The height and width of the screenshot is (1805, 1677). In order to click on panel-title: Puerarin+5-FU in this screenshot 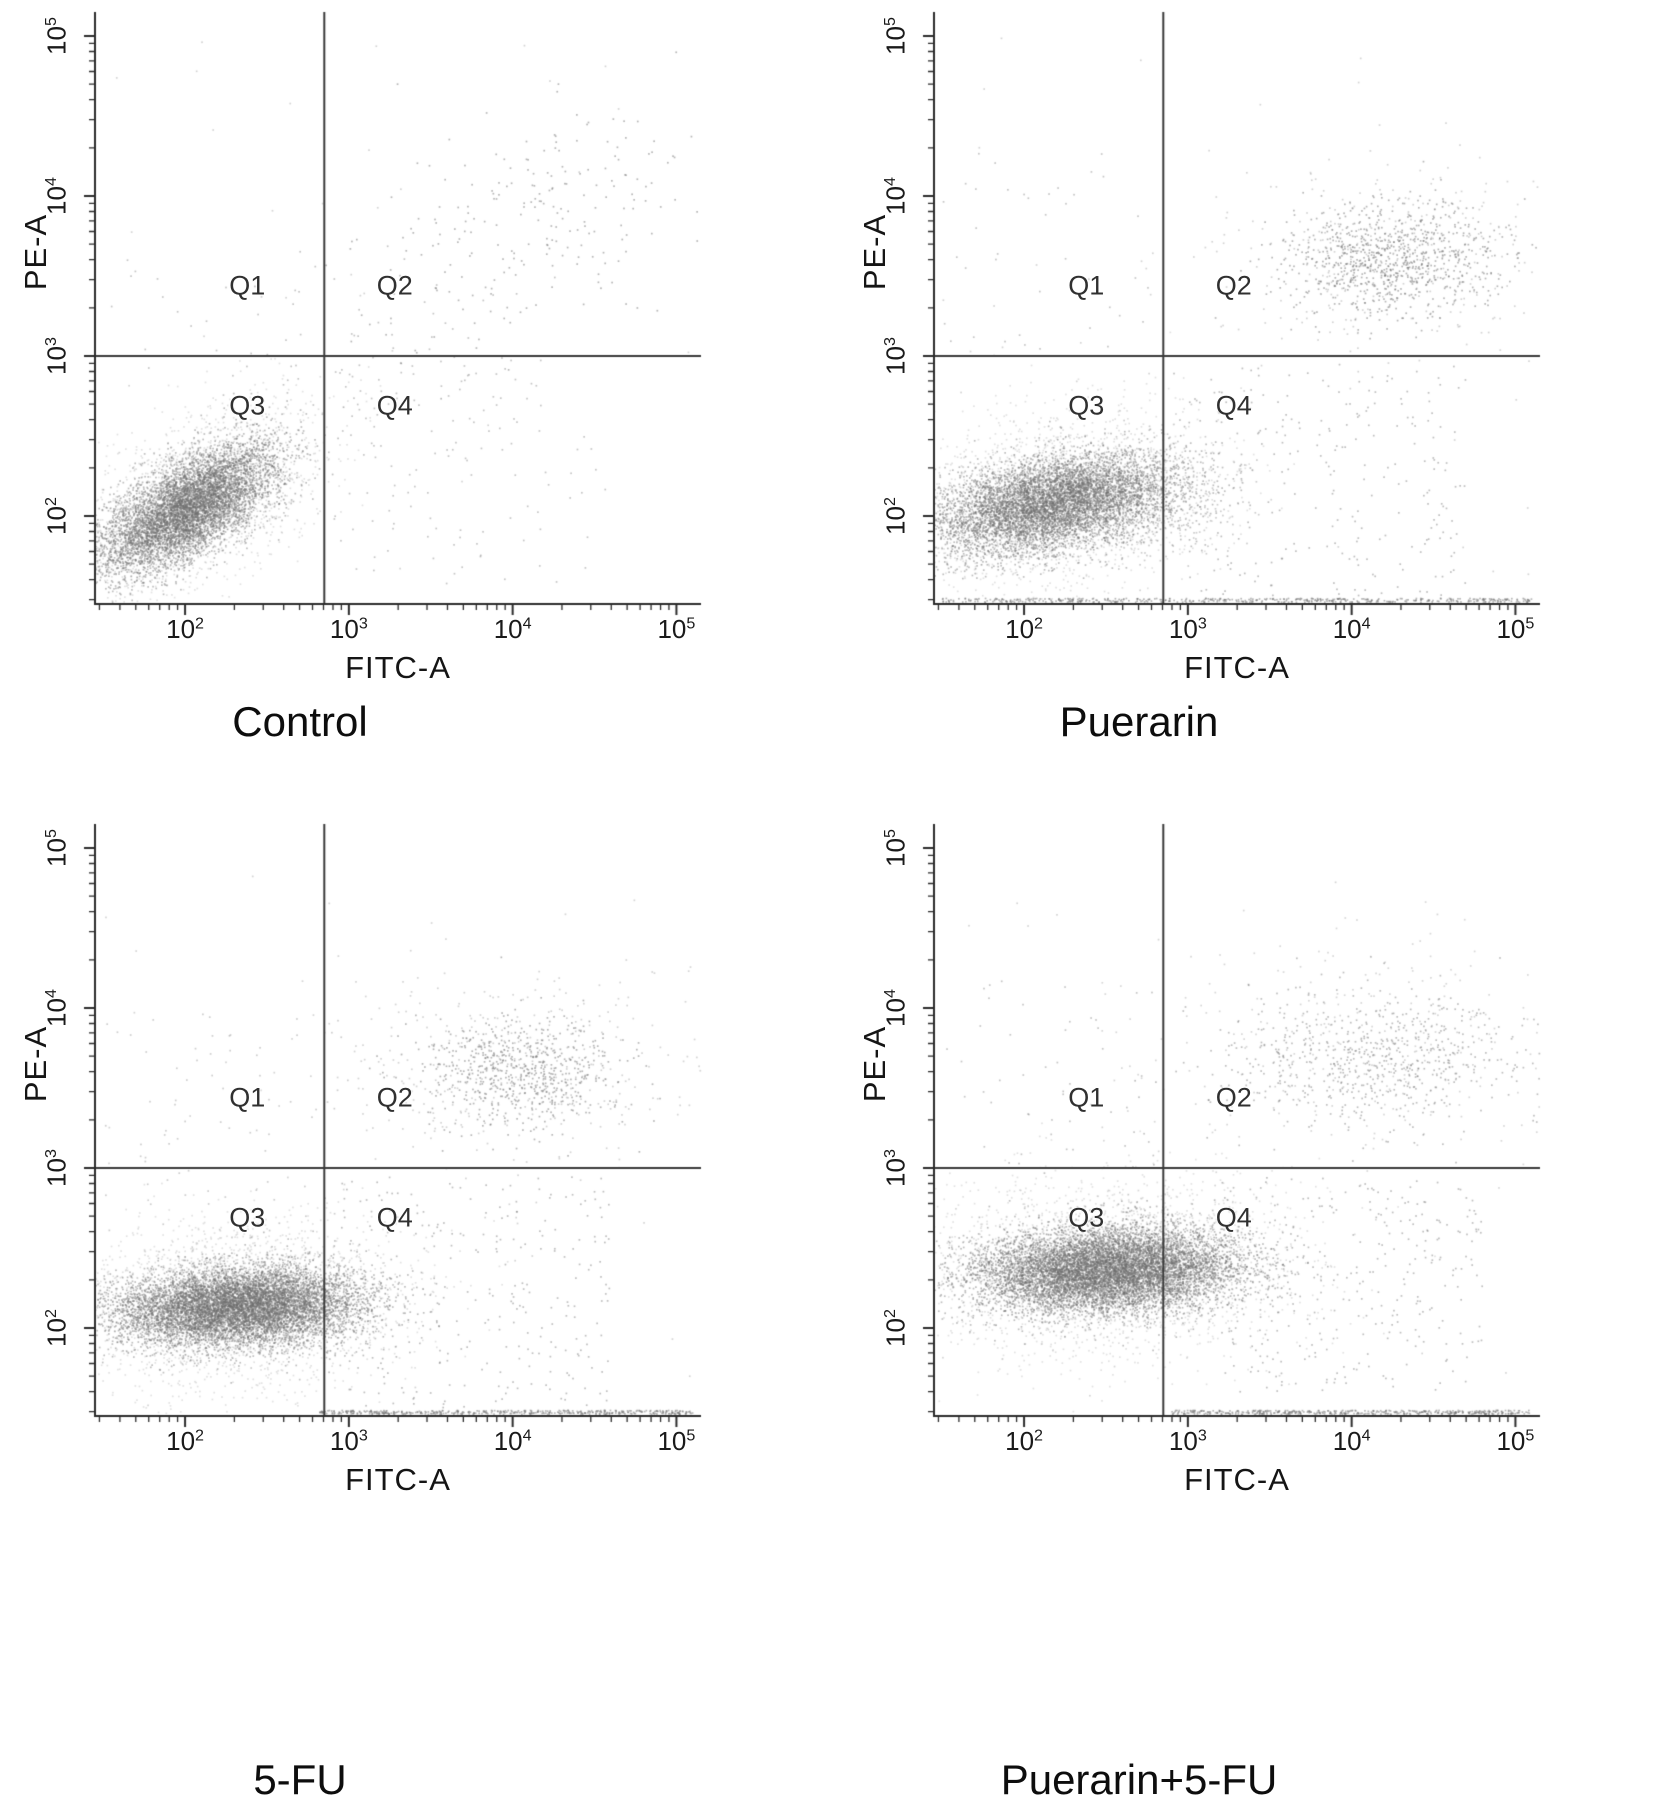, I will do `click(1139, 1779)`.